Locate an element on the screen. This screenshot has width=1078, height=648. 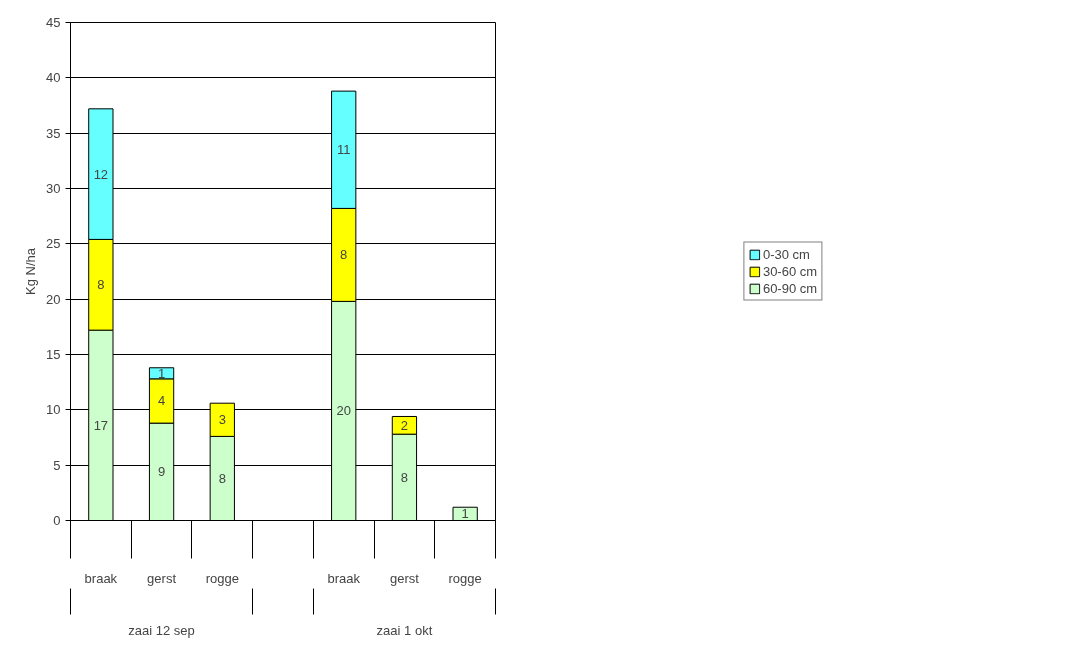
data-label: 11 is located at coordinates (343, 150).